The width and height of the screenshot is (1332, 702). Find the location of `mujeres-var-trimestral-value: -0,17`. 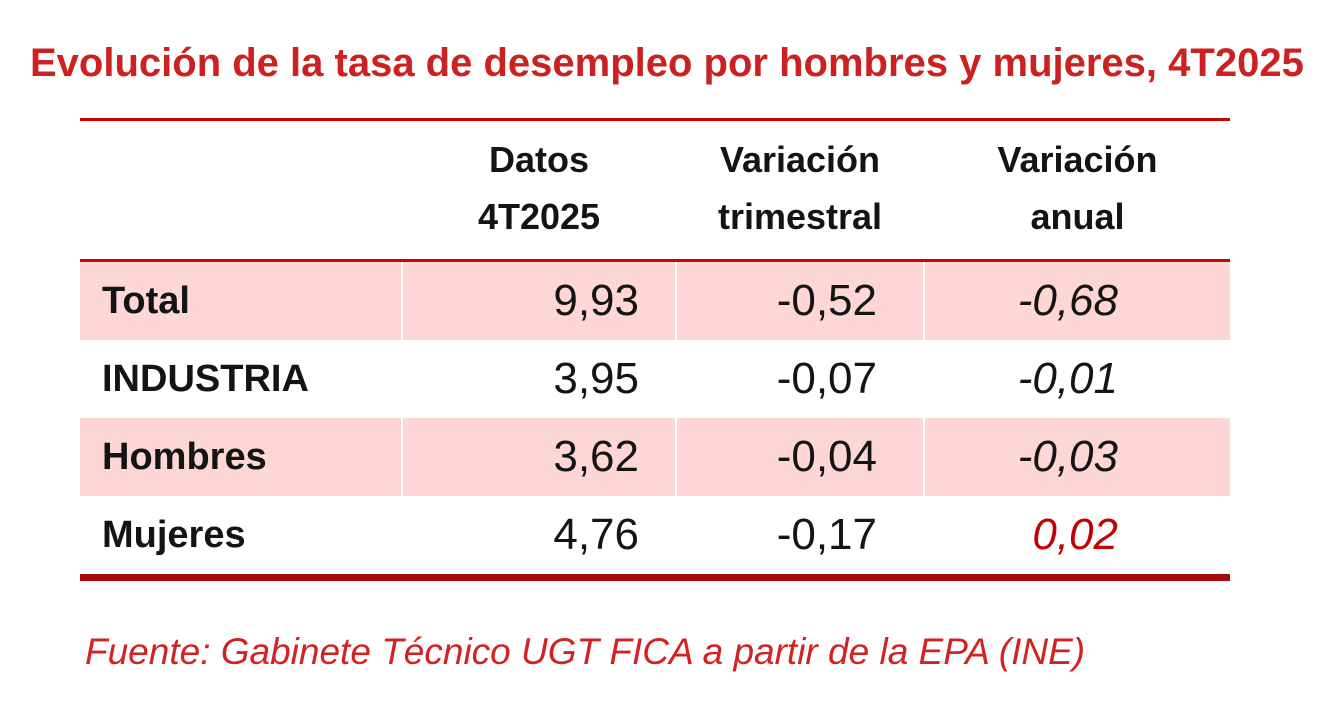

mujeres-var-trimestral-value: -0,17 is located at coordinates (799, 537).